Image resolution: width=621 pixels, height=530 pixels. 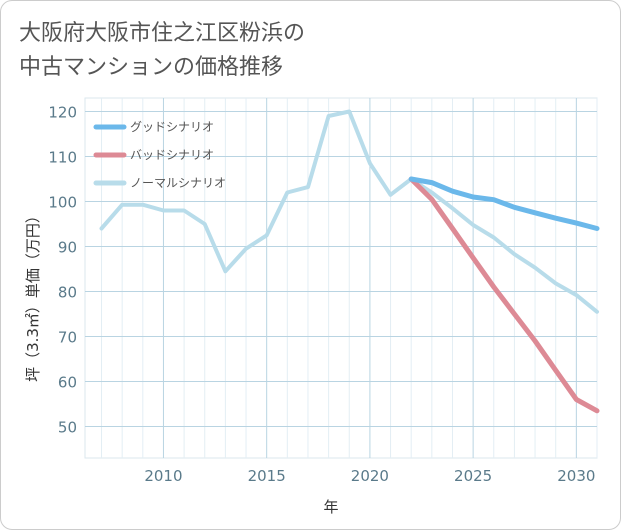 What do you see at coordinates (330, 507) in the screenshot?
I see `x-axis-label: 年` at bounding box center [330, 507].